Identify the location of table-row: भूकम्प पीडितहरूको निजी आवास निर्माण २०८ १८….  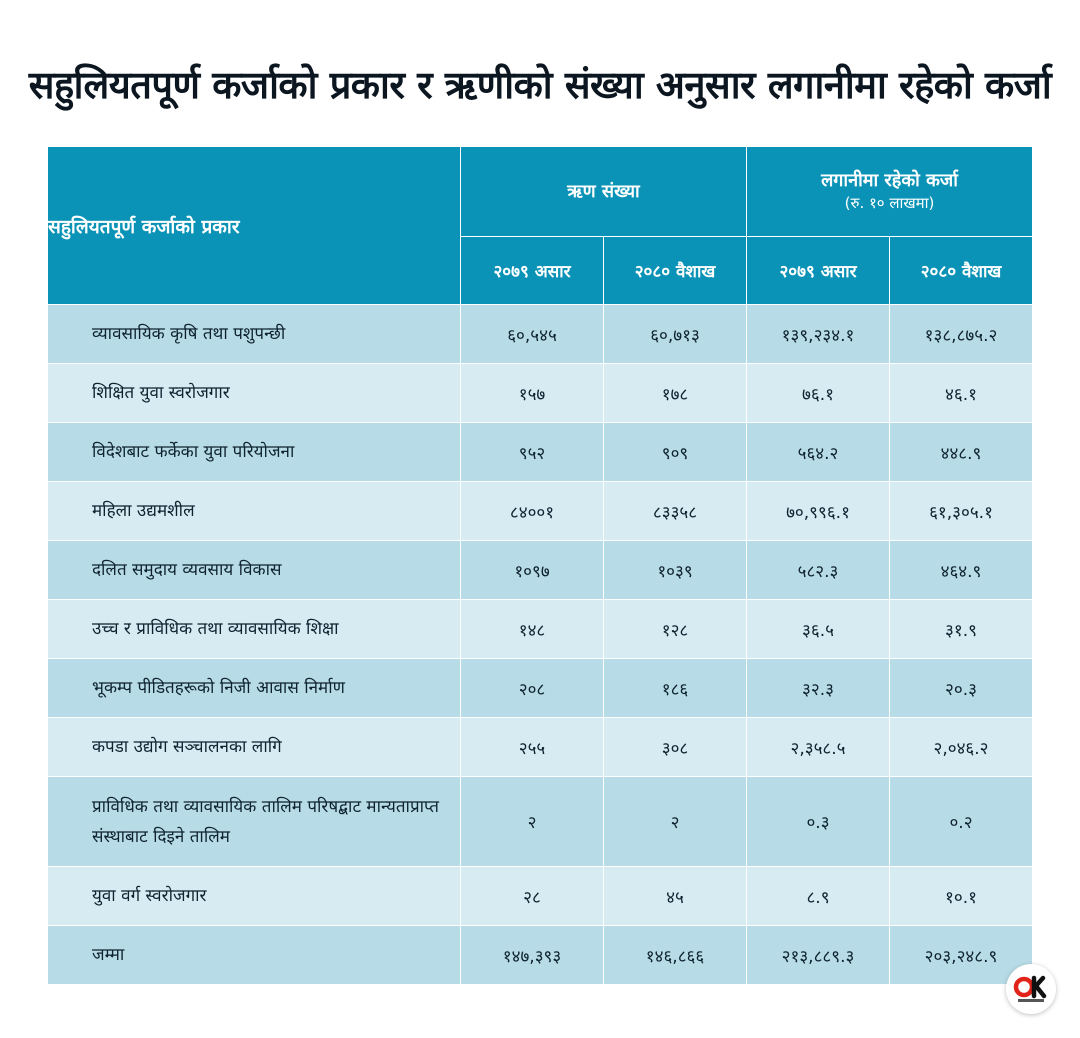
(540, 688).